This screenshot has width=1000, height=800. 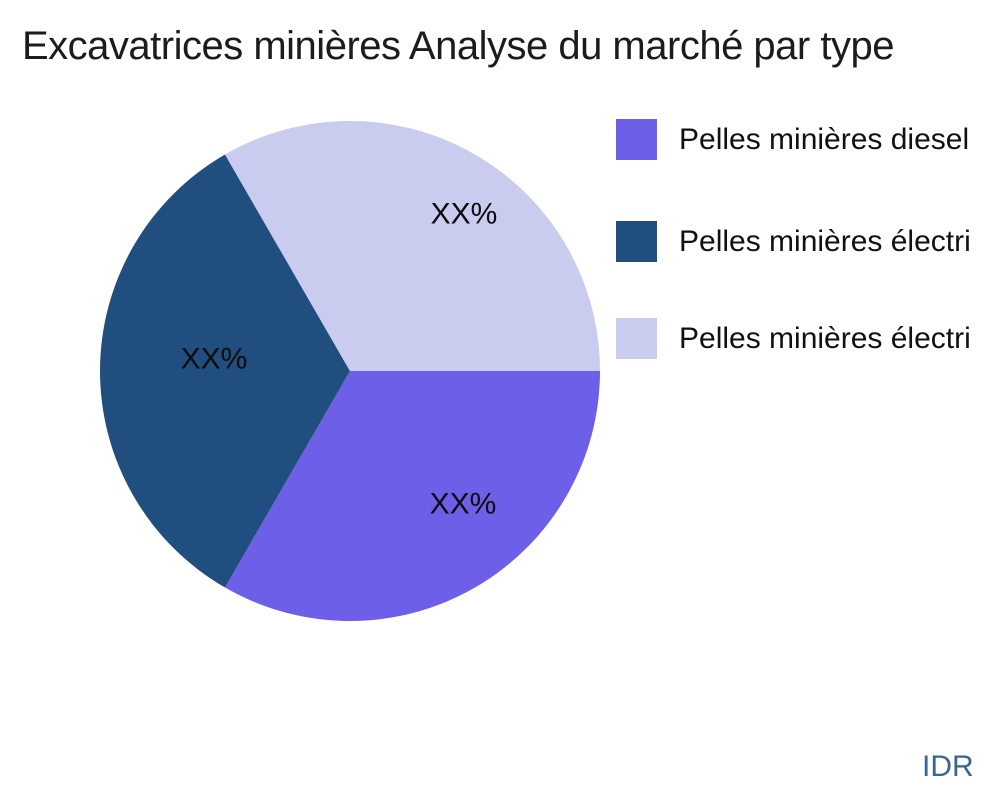 What do you see at coordinates (825, 241) in the screenshot?
I see `legend-label-electric-1: Pelles minières électri` at bounding box center [825, 241].